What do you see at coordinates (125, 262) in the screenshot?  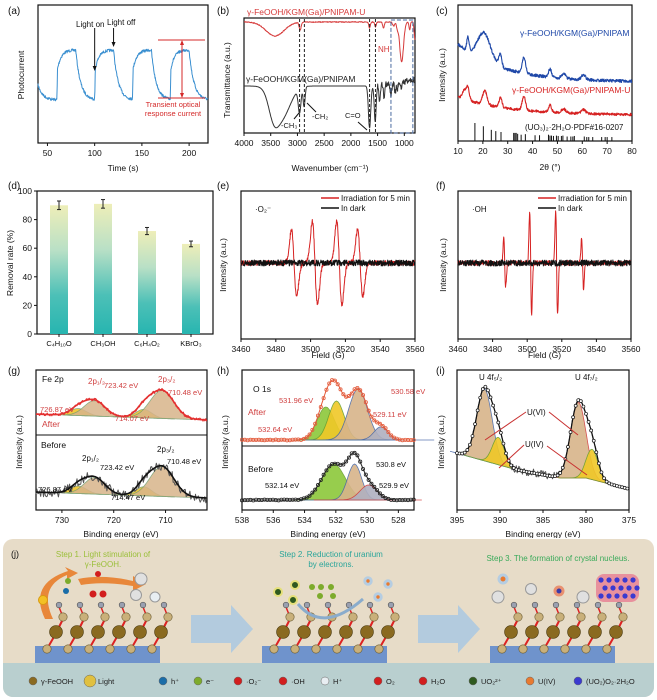 I see `chart-d-axes` at bounding box center [125, 262].